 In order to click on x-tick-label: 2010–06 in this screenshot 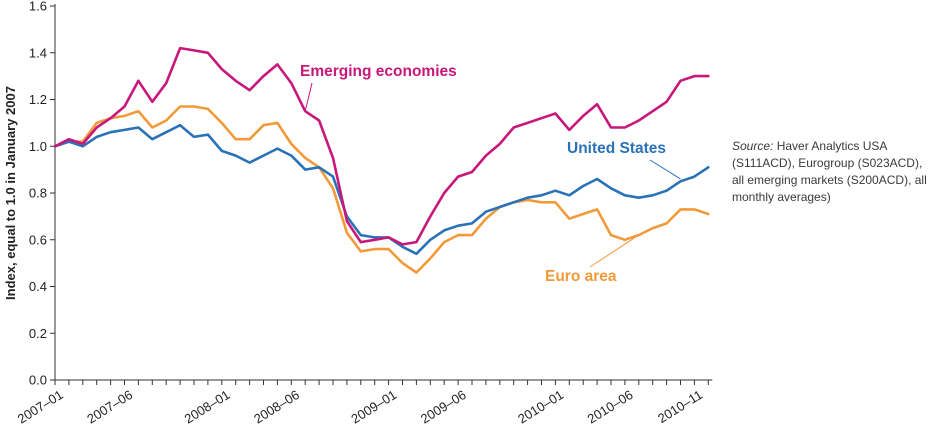, I will do `click(610, 407)`.